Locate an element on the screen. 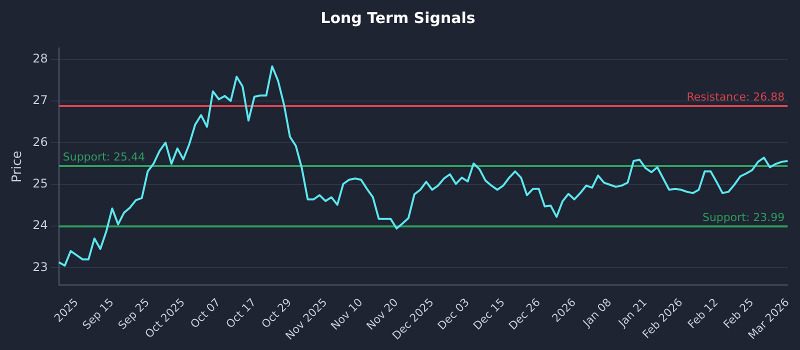 The width and height of the screenshot is (800, 350). y-axis-title: Price is located at coordinates (18, 166).